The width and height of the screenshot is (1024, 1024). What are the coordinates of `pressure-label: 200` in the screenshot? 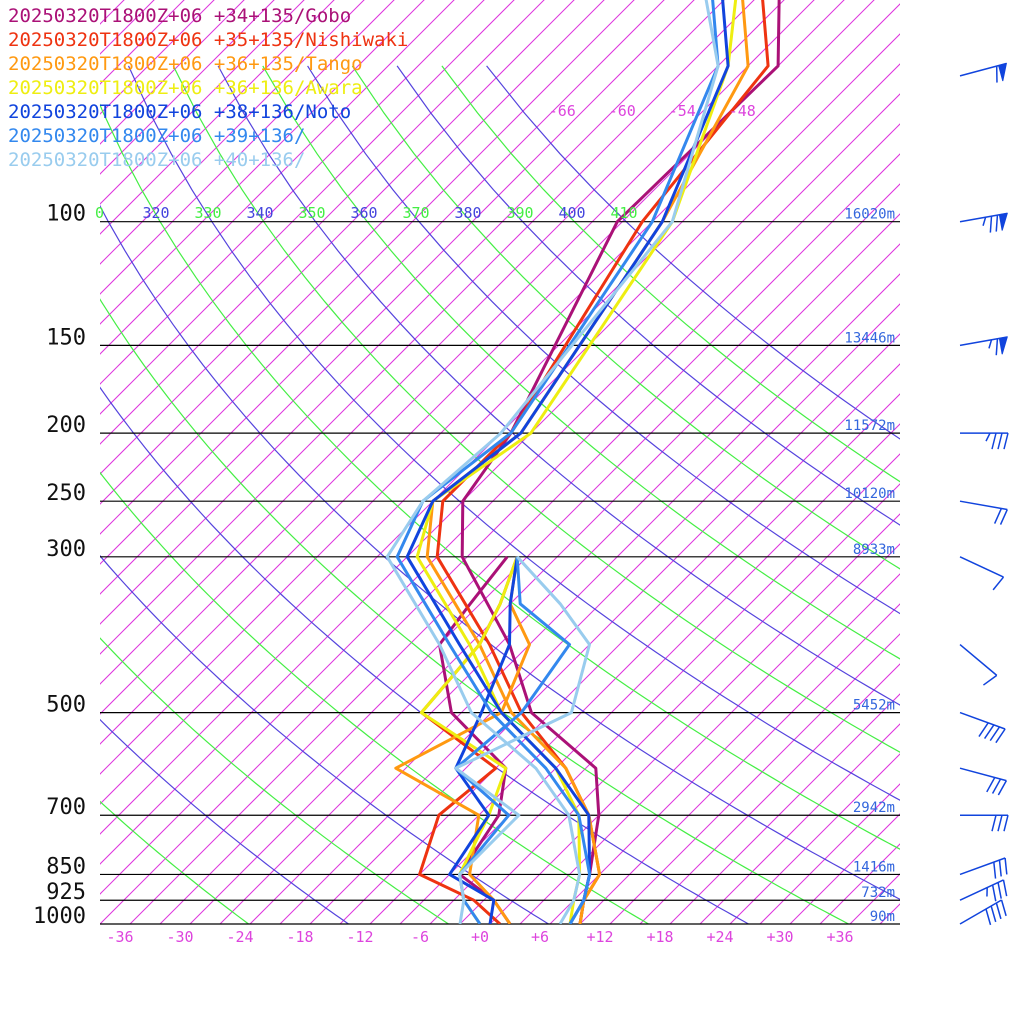 It's located at (66, 425).